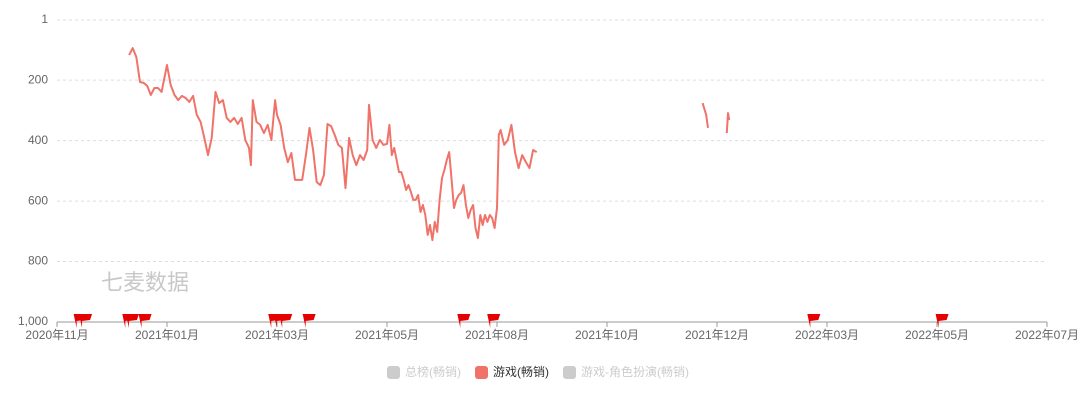 The width and height of the screenshot is (1080, 411). Describe the element at coordinates (38, 200) in the screenshot. I see `y-tick-label: 600` at that location.